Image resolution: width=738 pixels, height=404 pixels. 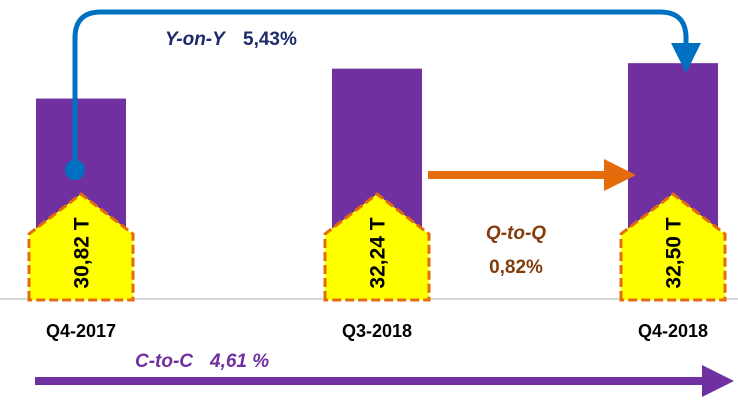 What do you see at coordinates (270, 39) in the screenshot?
I see `yoy-text: 5,43%` at bounding box center [270, 39].